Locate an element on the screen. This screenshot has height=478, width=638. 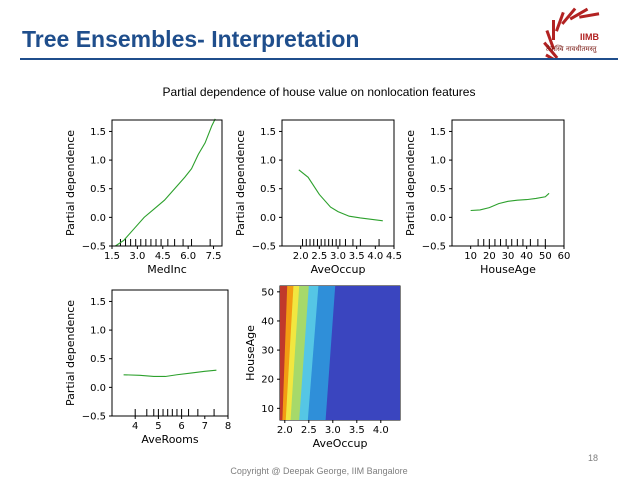
x-tick-label: 30 is located at coordinates (508, 256).